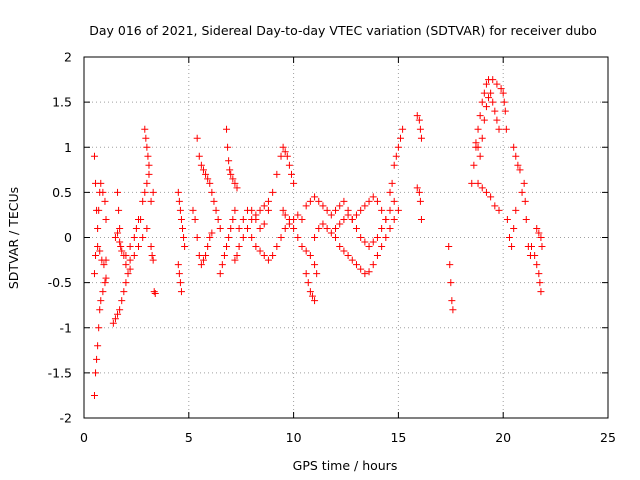  What do you see at coordinates (121, 296) in the screenshot?
I see `series-s4` at bounding box center [121, 296].